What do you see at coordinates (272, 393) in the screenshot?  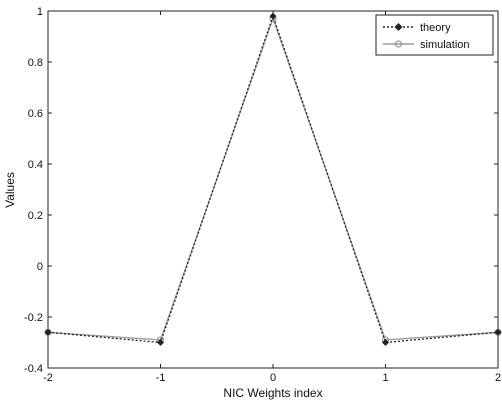 I see `x-axis-label: NIC Weights index` at bounding box center [272, 393].